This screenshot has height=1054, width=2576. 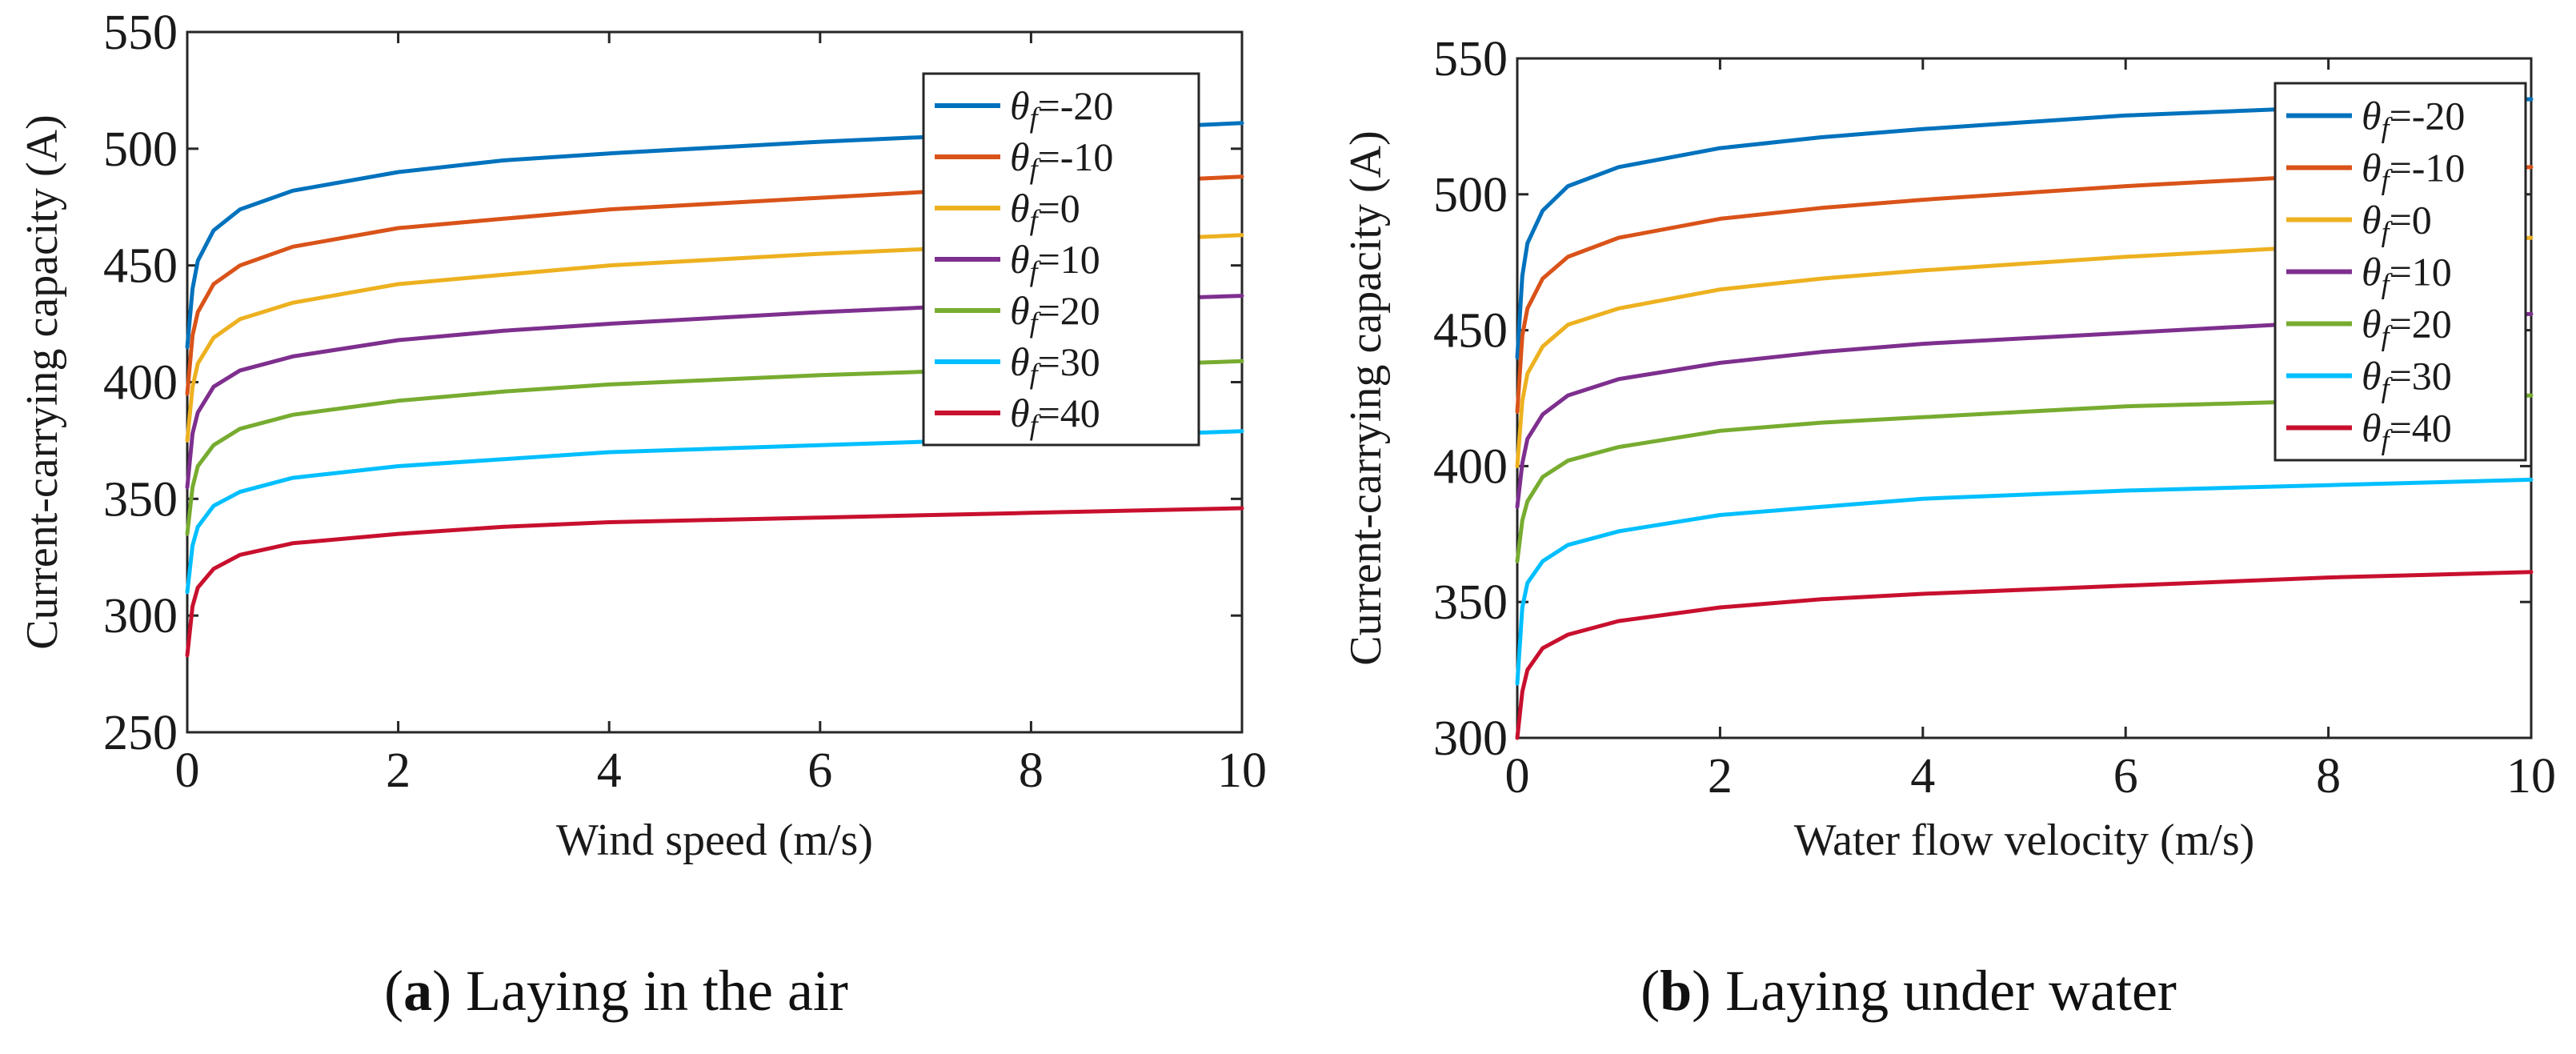 What do you see at coordinates (1045, 211) in the screenshot?
I see `panel-a-legend-label: θf=0` at bounding box center [1045, 211].